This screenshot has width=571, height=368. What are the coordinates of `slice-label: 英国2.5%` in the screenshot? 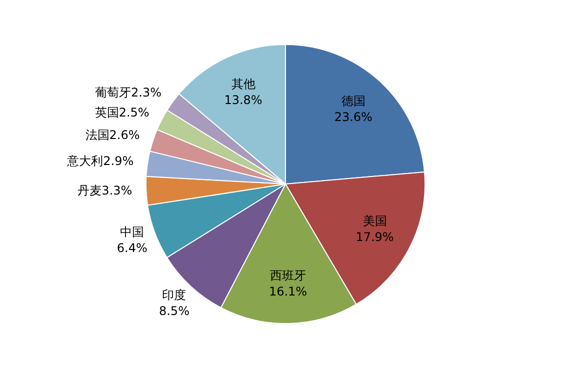 It's located at (122, 112).